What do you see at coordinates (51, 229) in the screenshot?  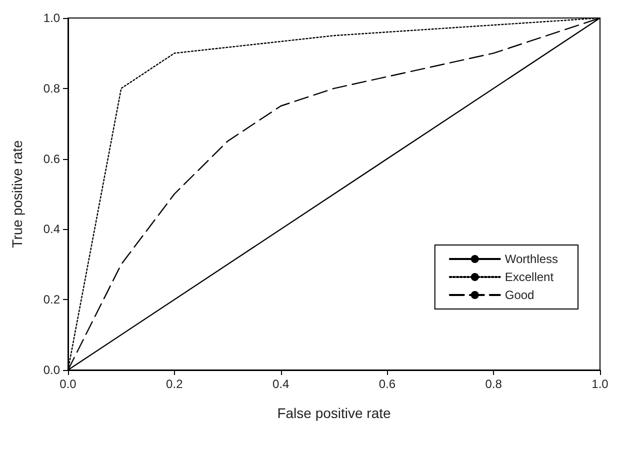 I see `y-tick-label: 0.4` at bounding box center [51, 229].